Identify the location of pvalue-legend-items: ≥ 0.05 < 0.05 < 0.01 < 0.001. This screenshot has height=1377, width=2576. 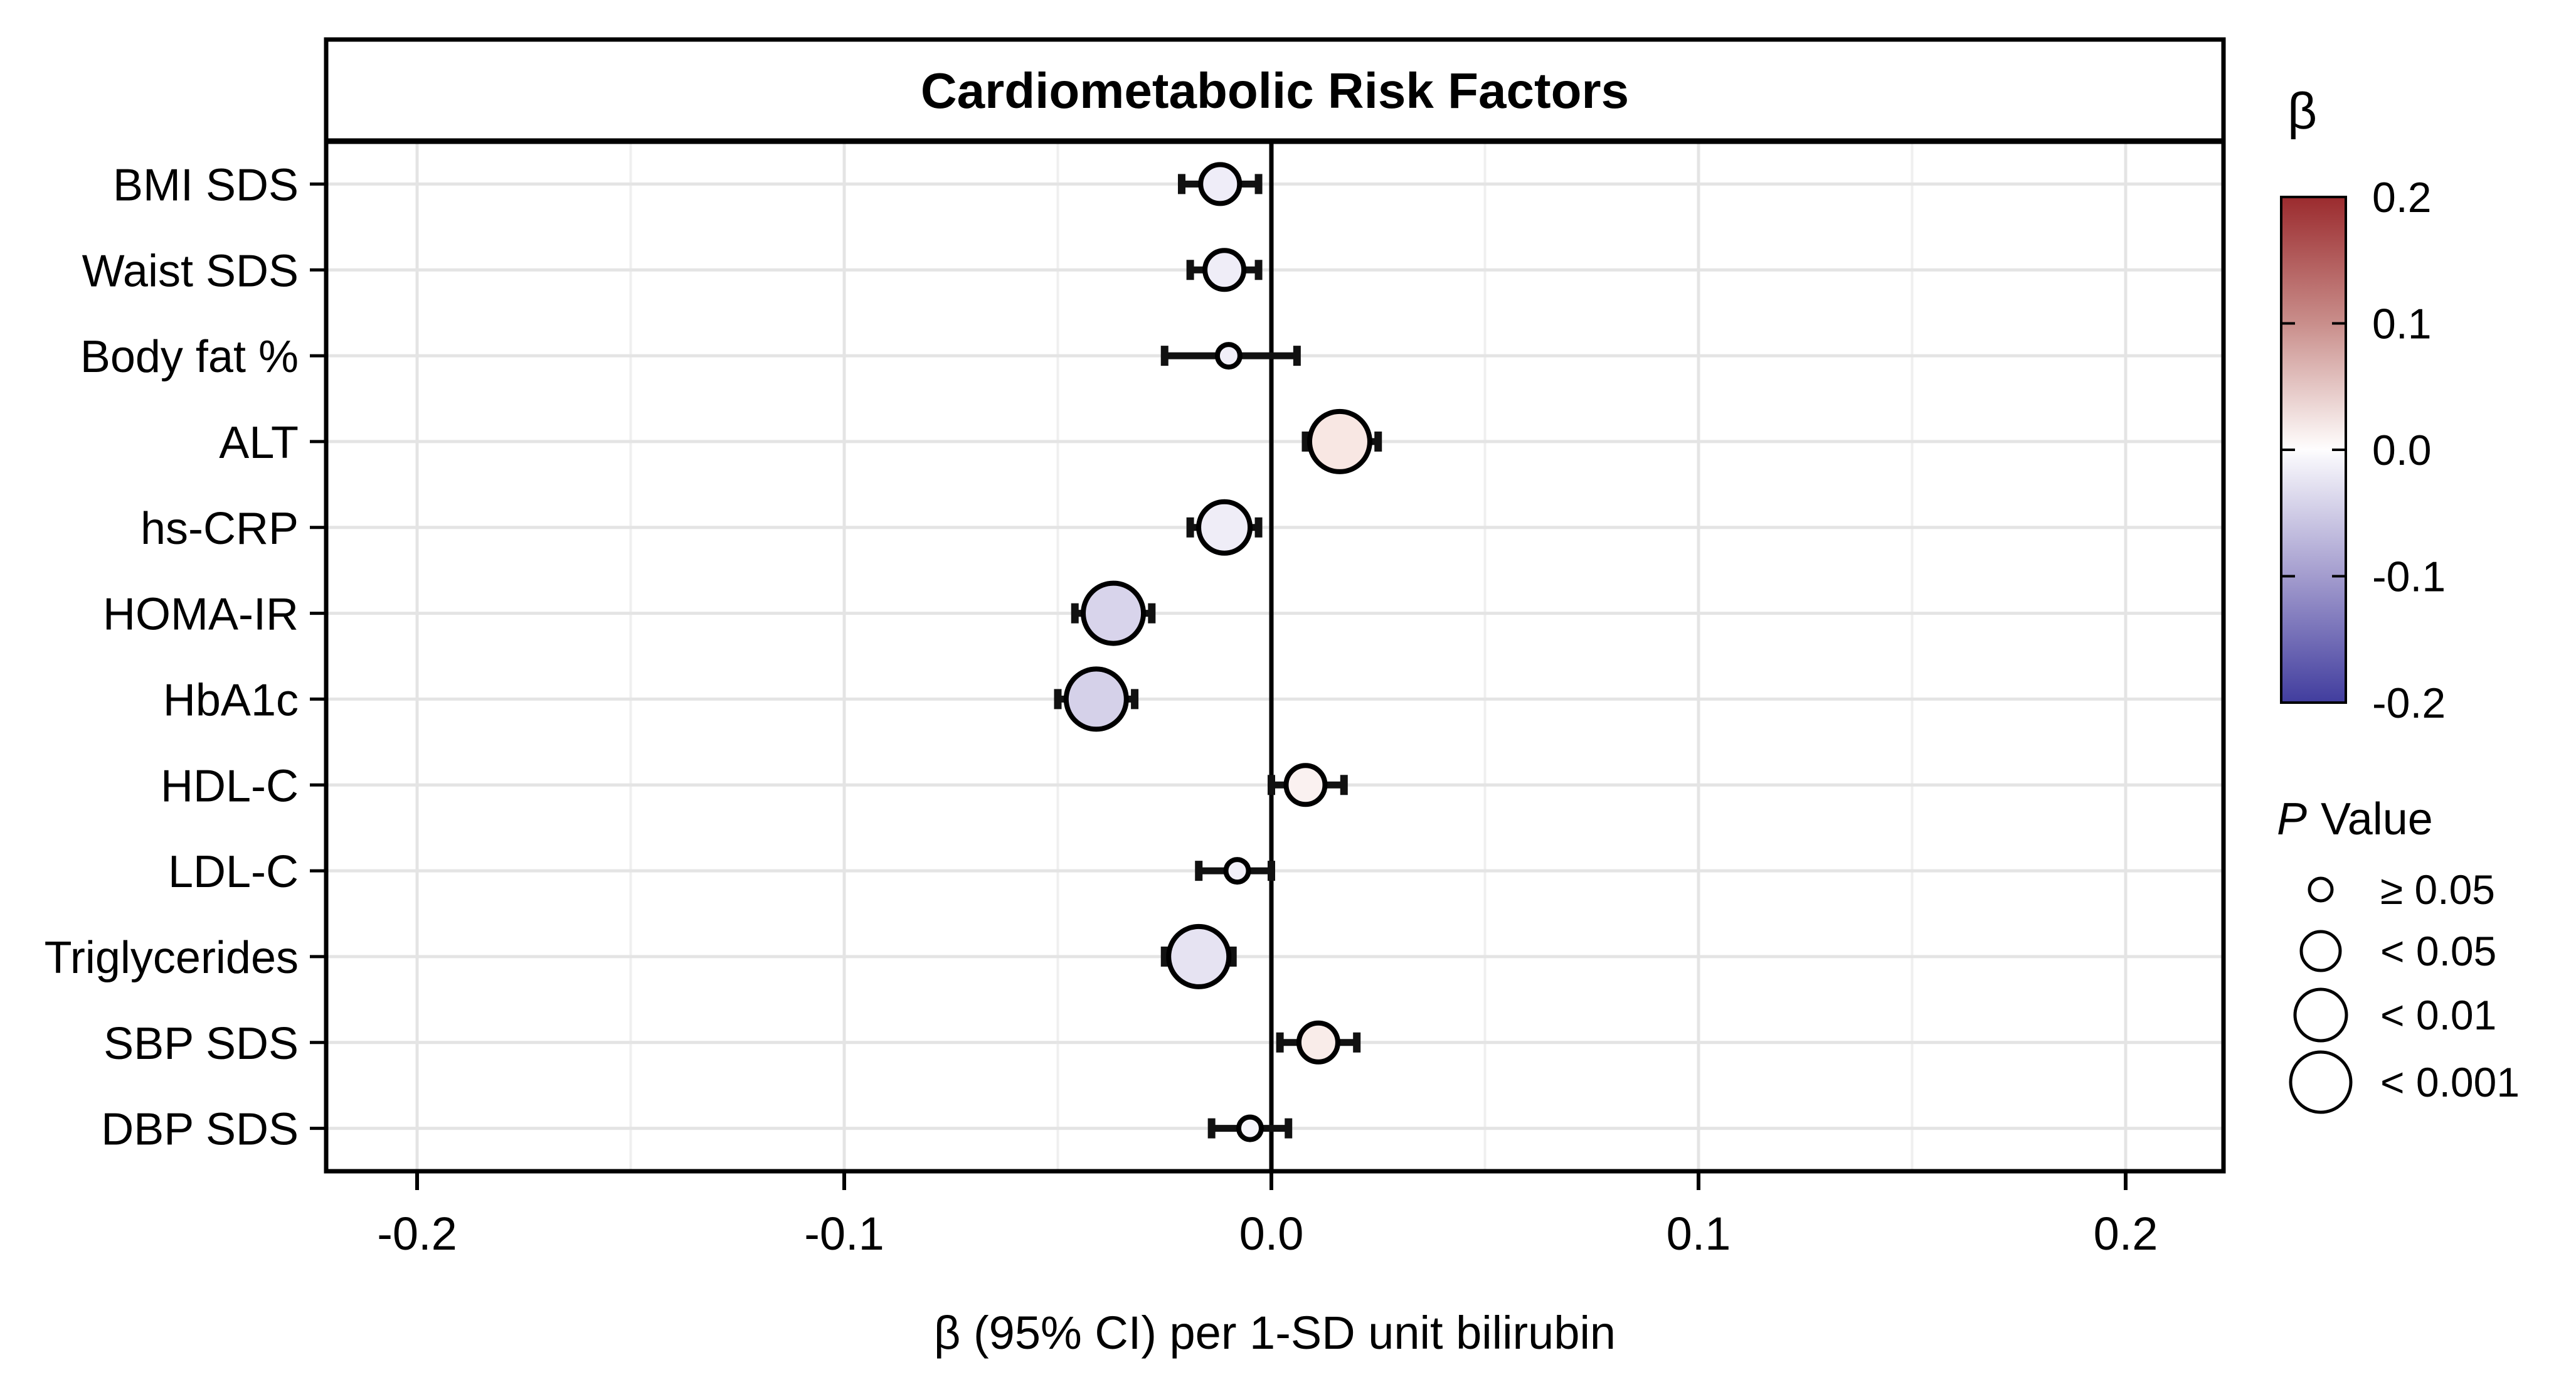
(2404, 990).